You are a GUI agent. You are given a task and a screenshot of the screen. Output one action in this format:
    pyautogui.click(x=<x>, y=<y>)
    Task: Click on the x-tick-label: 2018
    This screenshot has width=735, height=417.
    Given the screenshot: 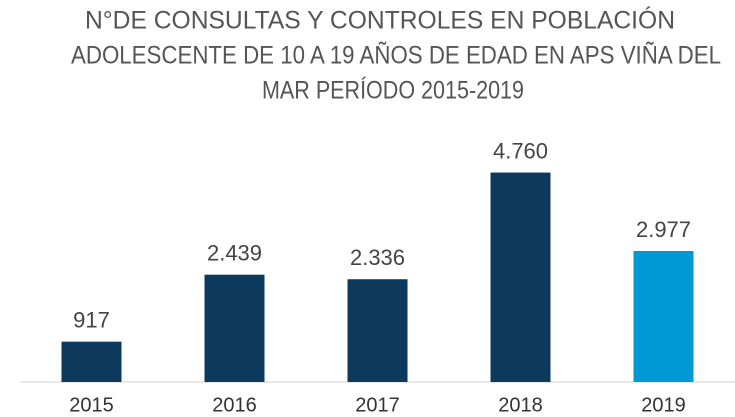 What is the action you would take?
    pyautogui.click(x=520, y=405)
    